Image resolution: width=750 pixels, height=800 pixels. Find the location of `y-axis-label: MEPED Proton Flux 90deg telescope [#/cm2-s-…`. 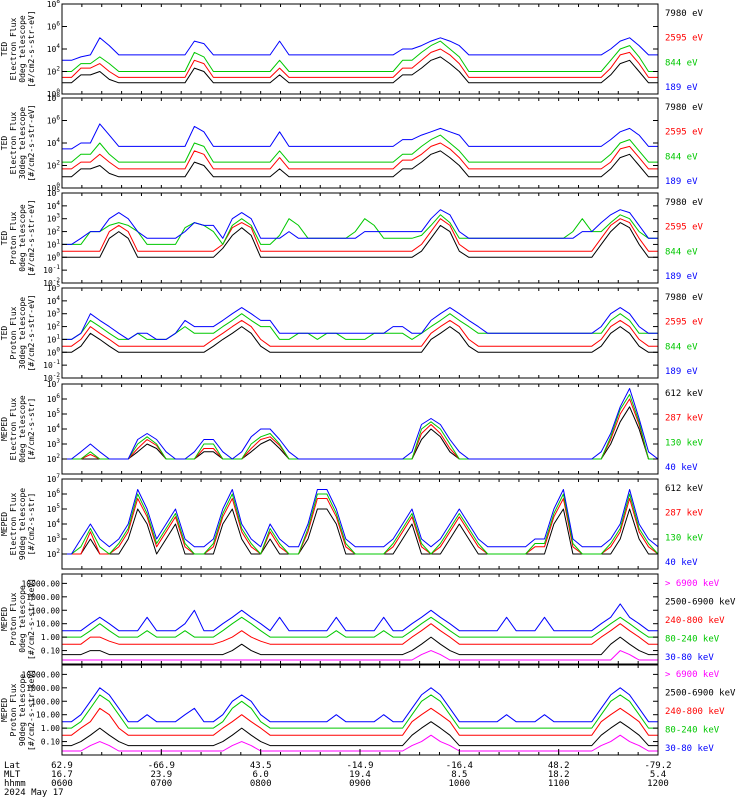

y-axis-label: MEPED Proton Flux 90deg telescope [#/cm2-s-… is located at coordinates (18, 710).